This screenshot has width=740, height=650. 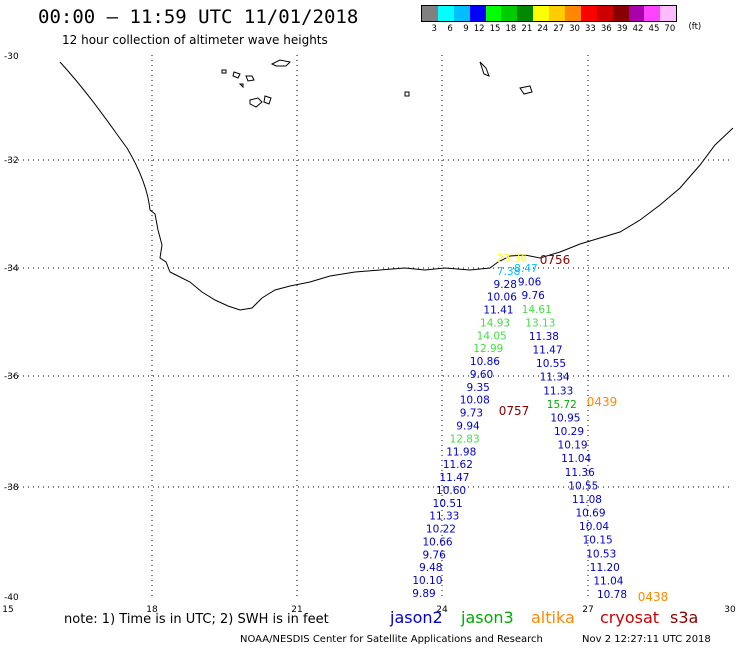 I want to click on legend-tick: 24, so click(x=543, y=29).